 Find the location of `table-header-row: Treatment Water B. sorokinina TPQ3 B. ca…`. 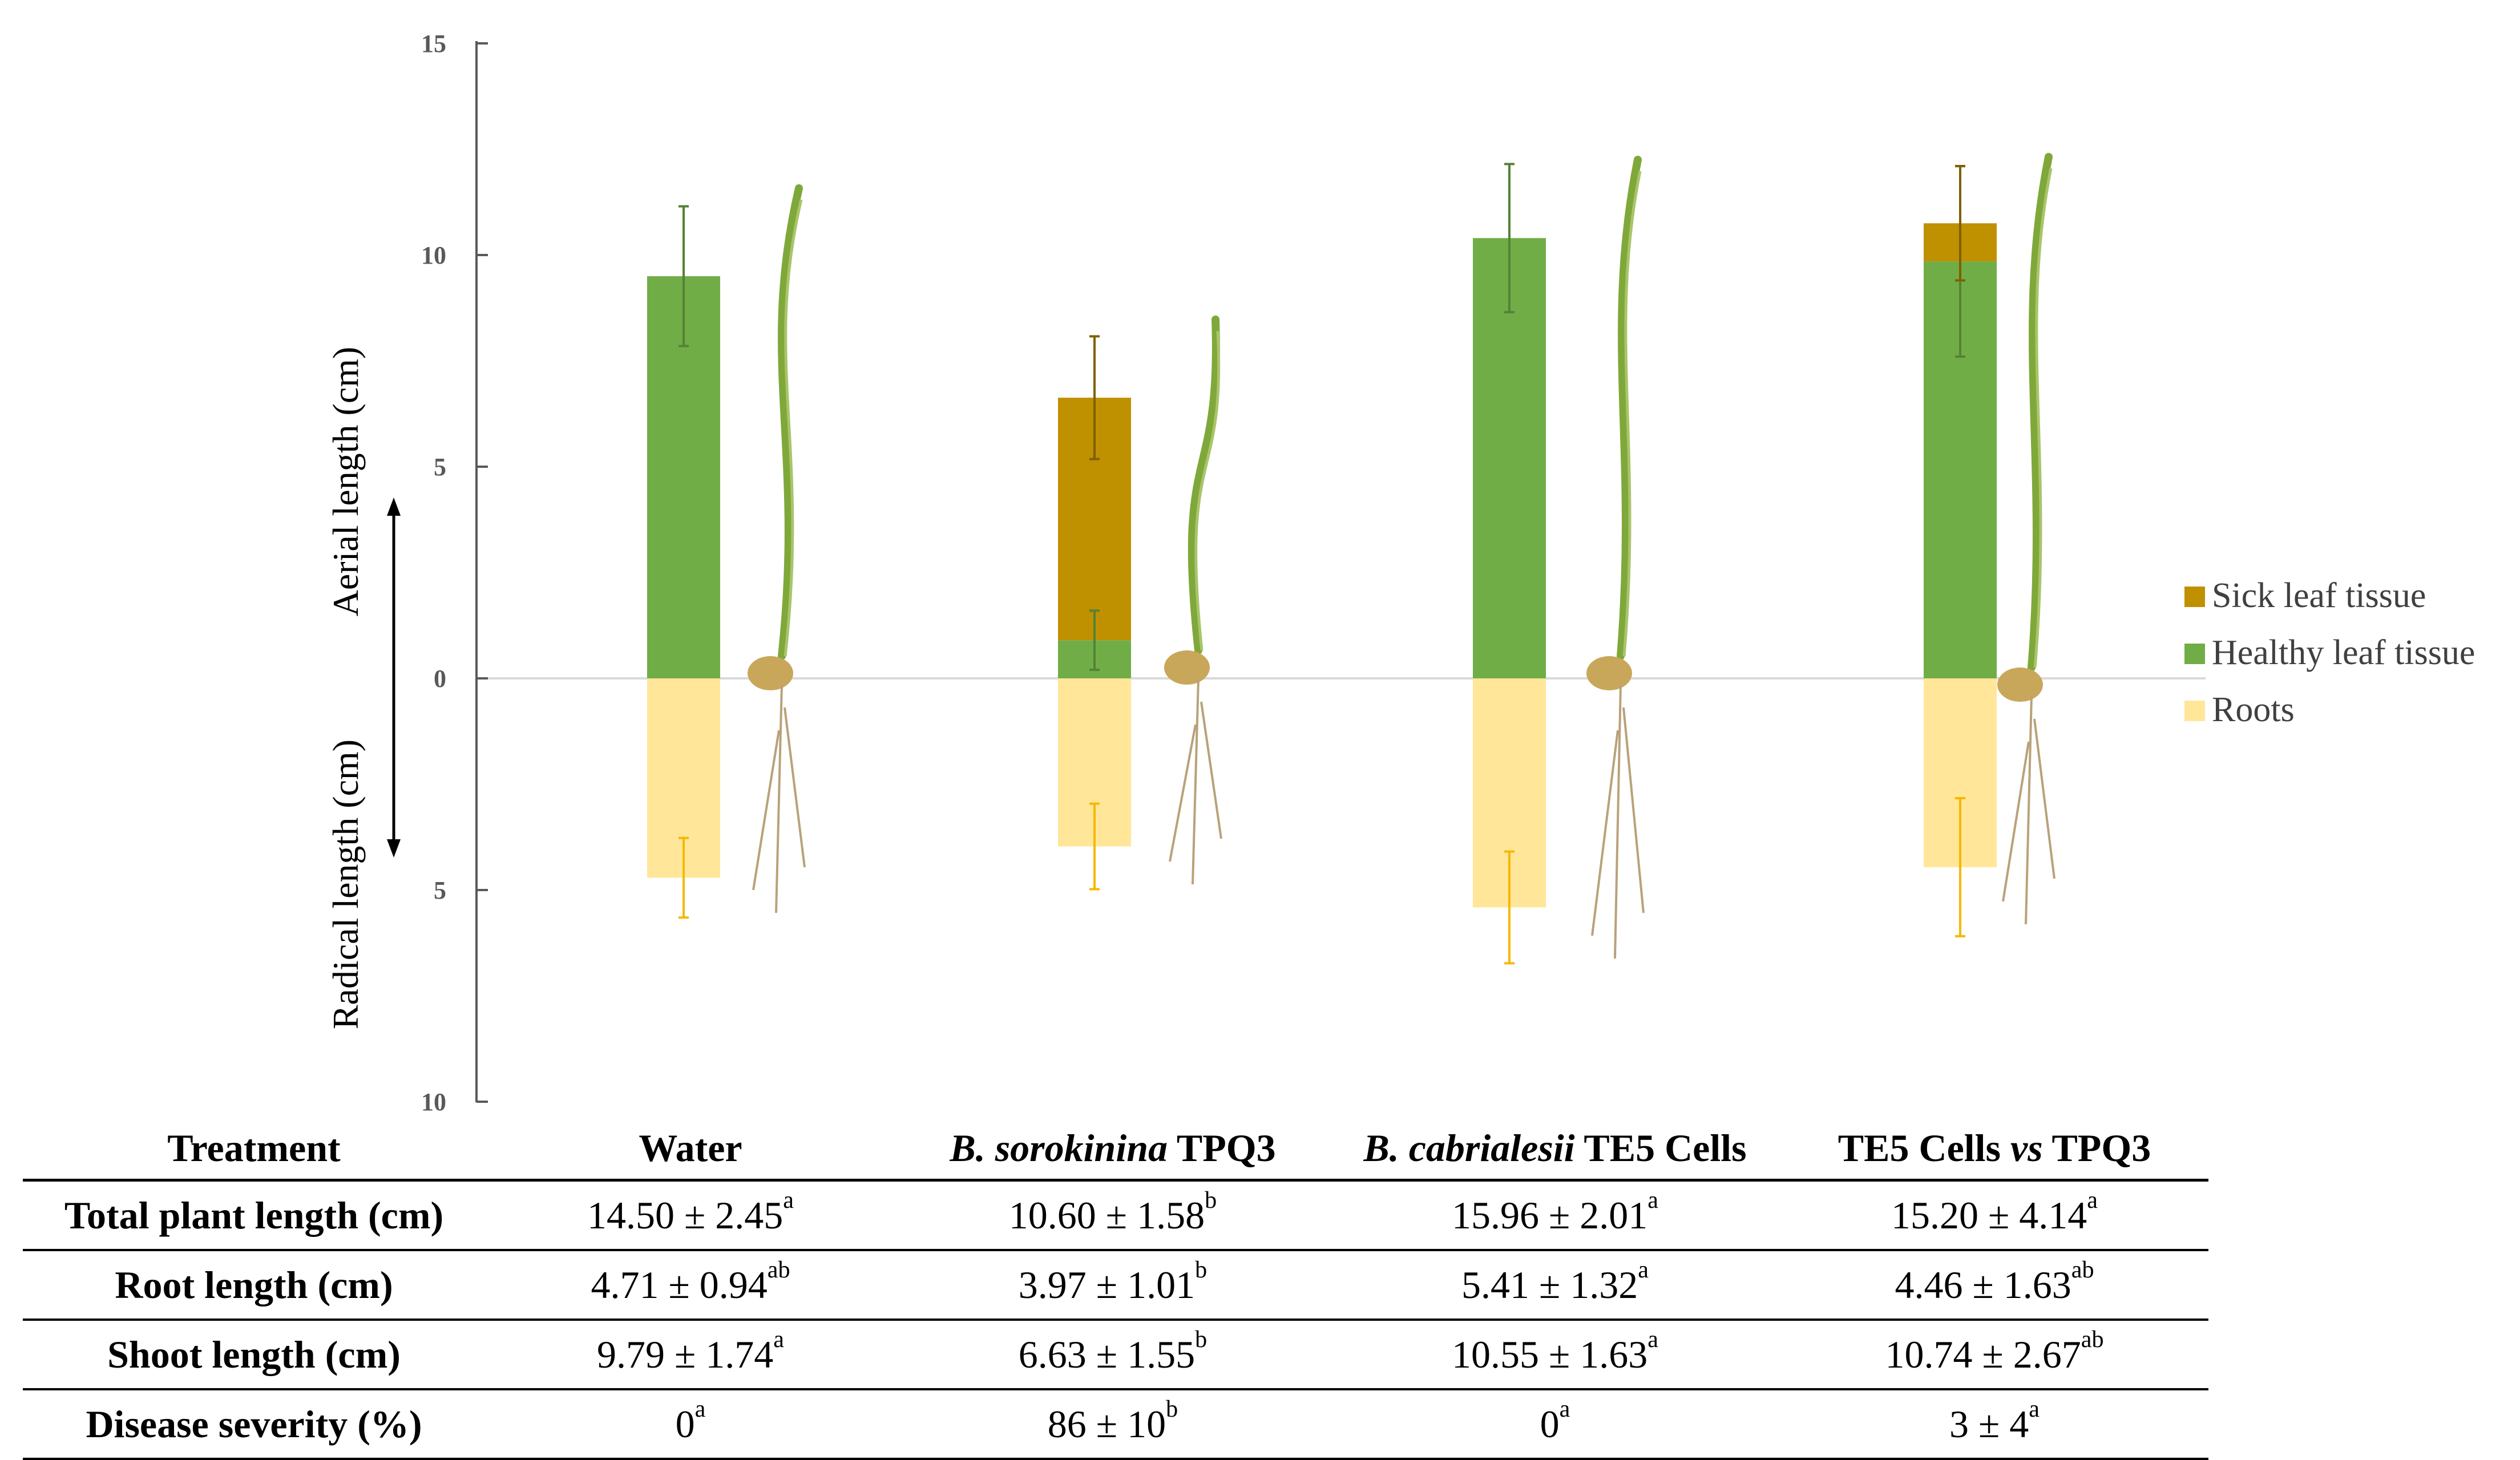

table-header-row: Treatment Water B. sorokinina TPQ3 B. ca… is located at coordinates (1115, 1149).